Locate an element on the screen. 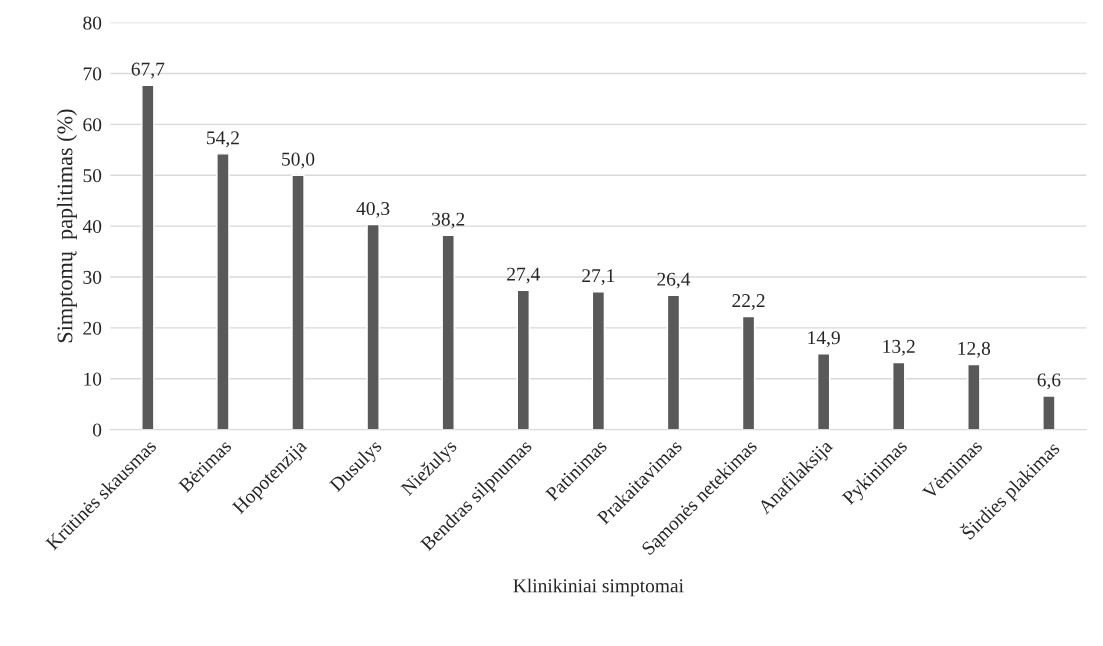 This screenshot has height=646, width=1103. data-label: 54,2 is located at coordinates (223, 139).